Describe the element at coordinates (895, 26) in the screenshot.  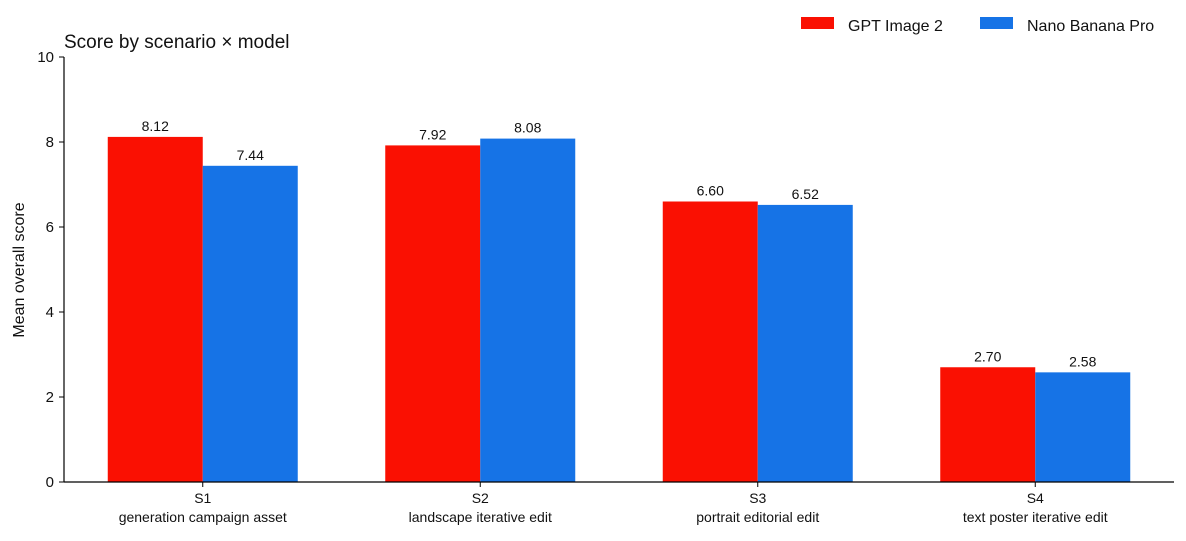
I see `legend-label: GPT Image 2` at that location.